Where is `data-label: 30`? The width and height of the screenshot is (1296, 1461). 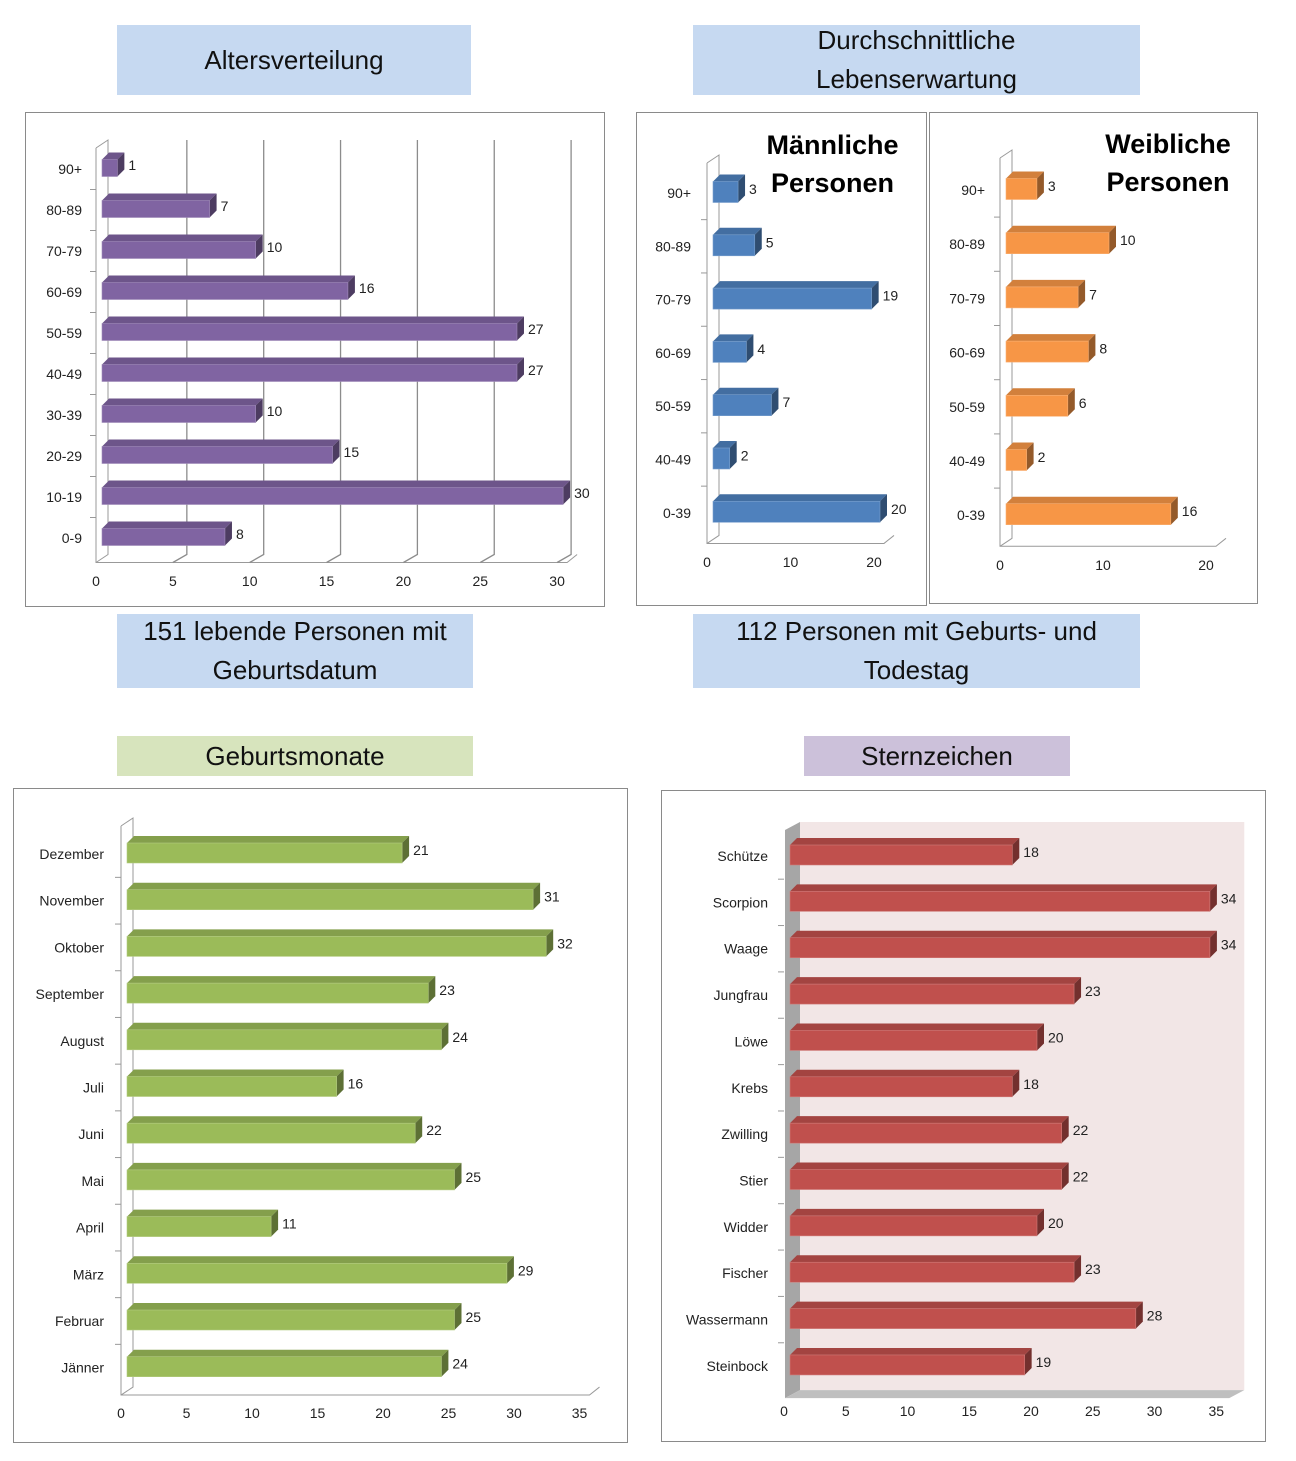 data-label: 30 is located at coordinates (582, 493).